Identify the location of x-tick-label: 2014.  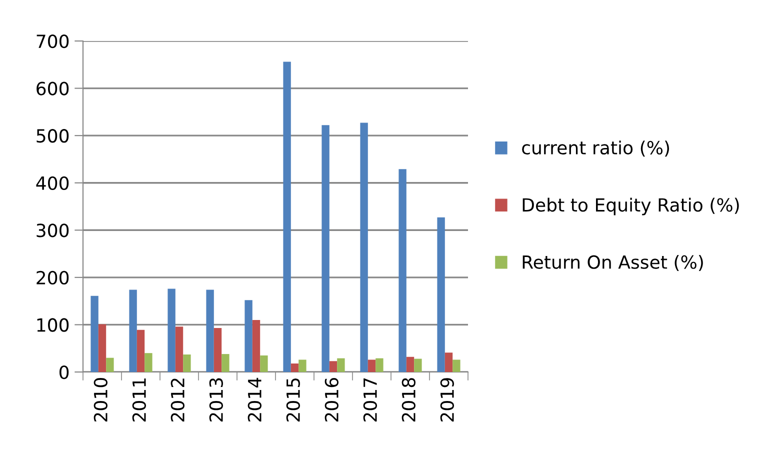
(255, 400).